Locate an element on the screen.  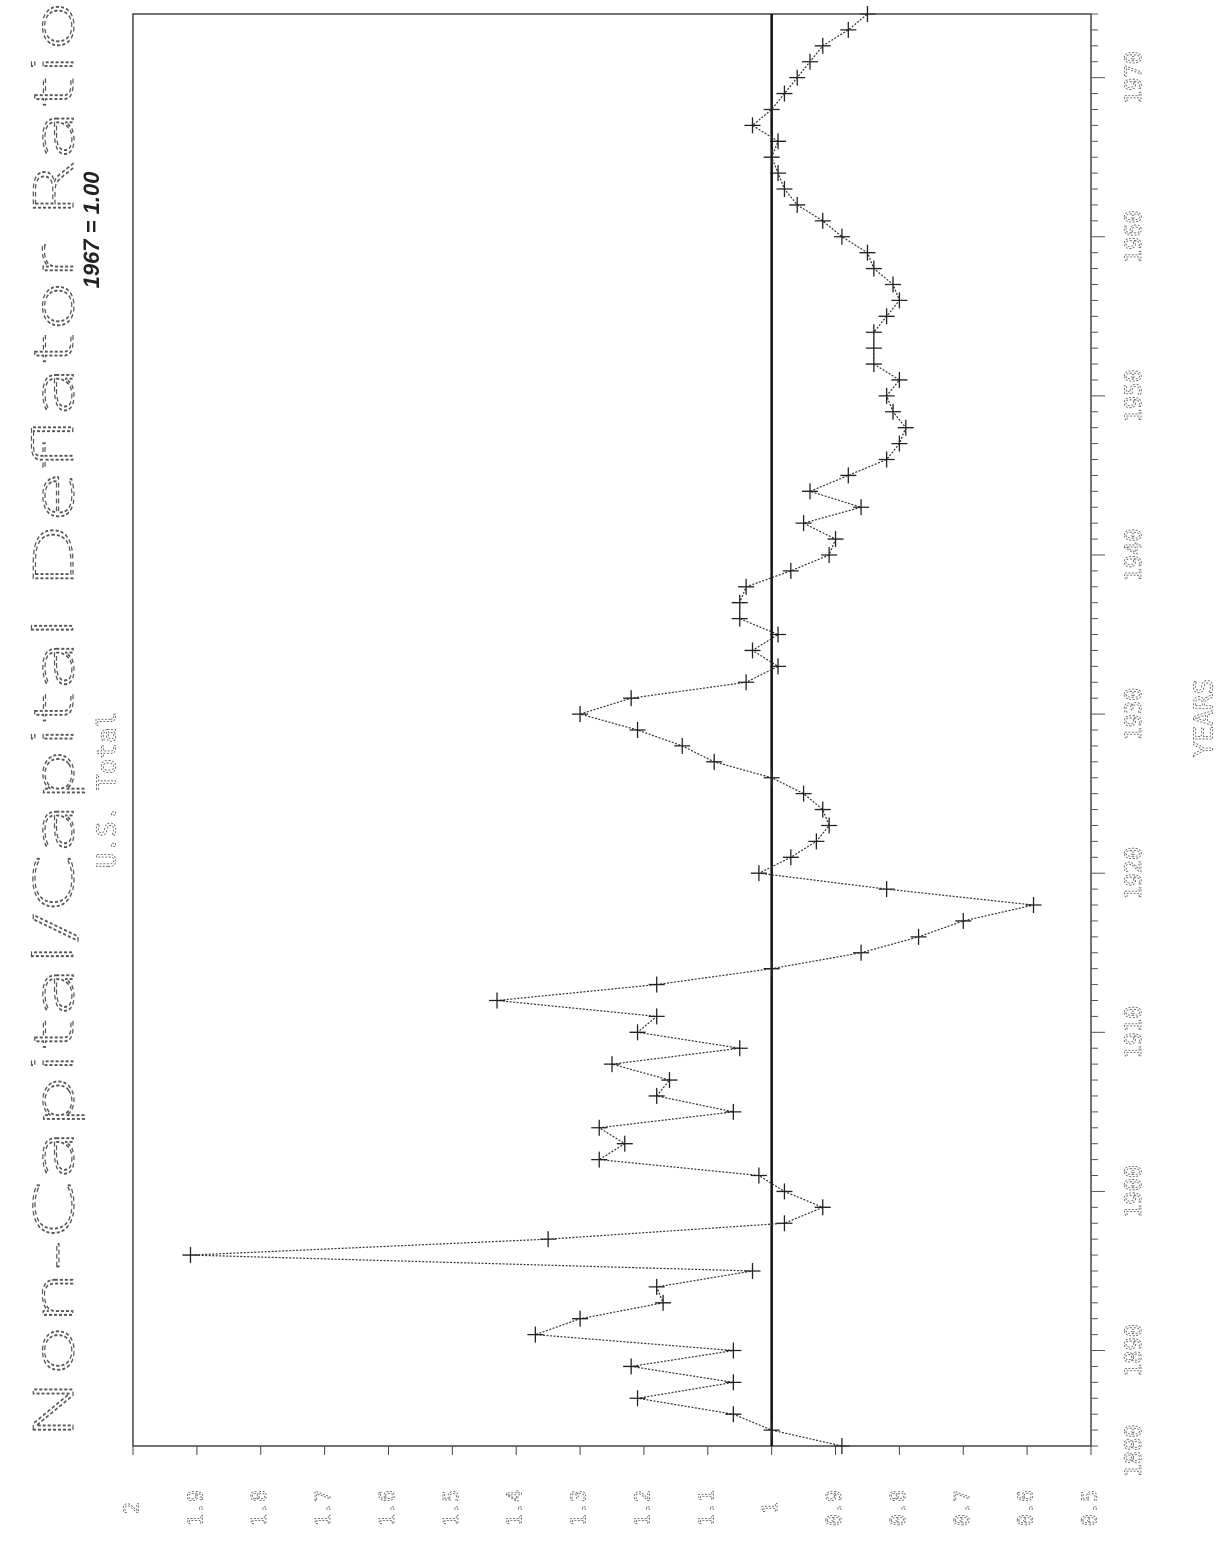
y-tick-label: 1 is located at coordinates (770, 1508).